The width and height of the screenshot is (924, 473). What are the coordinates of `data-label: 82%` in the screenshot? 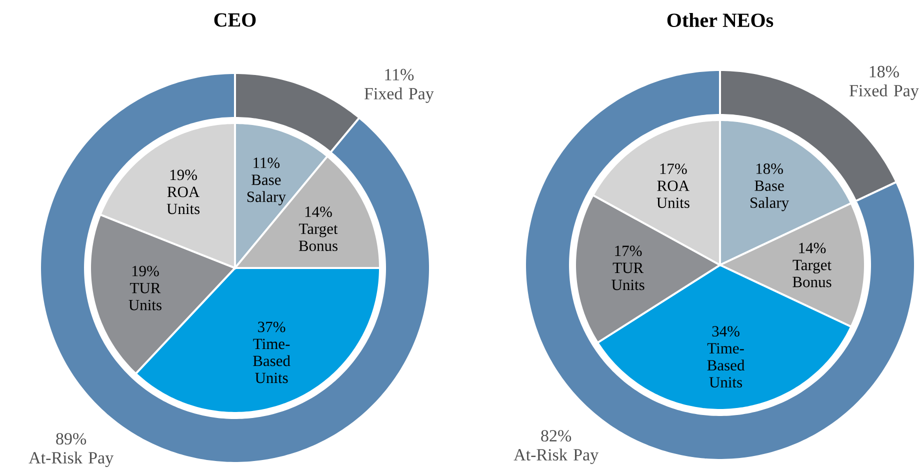 It's located at (556, 436).